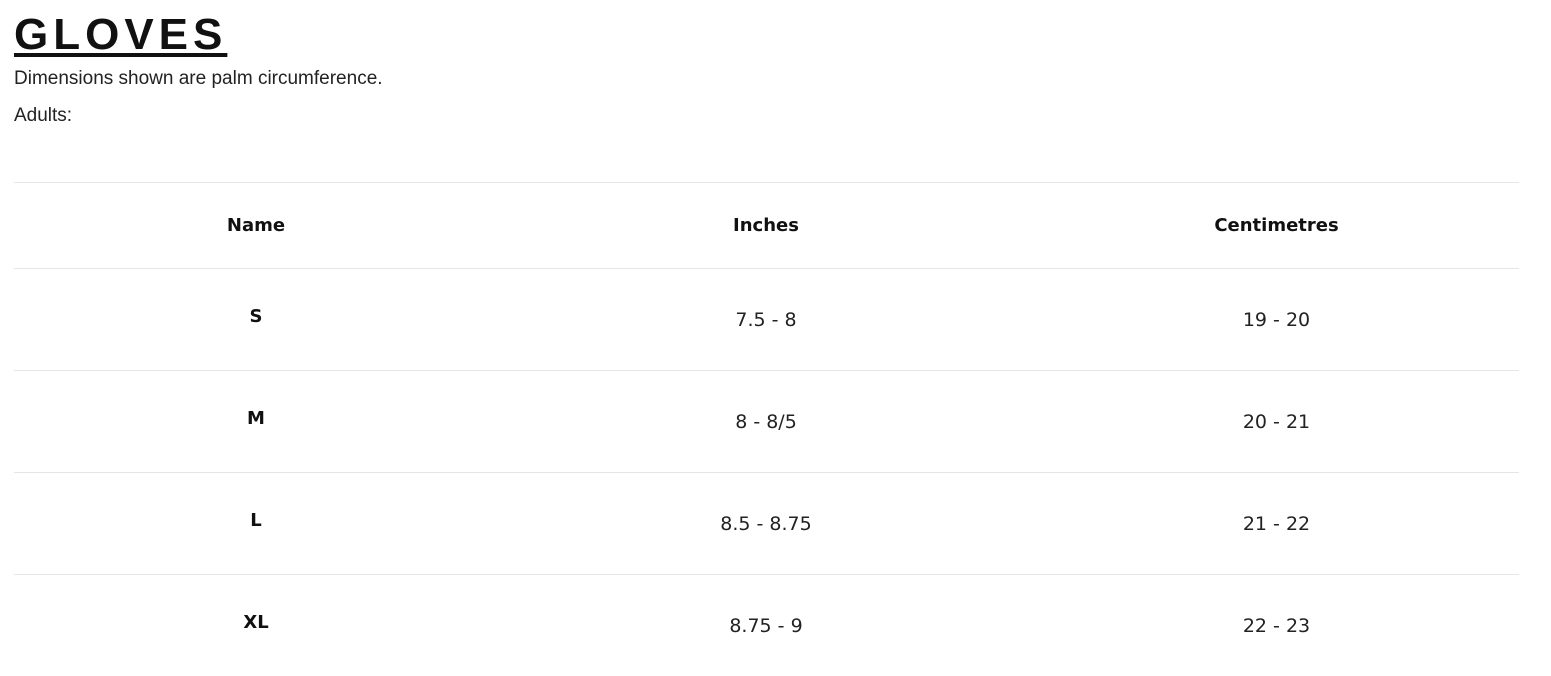 Image resolution: width=1551 pixels, height=676 pixels. I want to click on page-title: GLOVES, so click(120, 35).